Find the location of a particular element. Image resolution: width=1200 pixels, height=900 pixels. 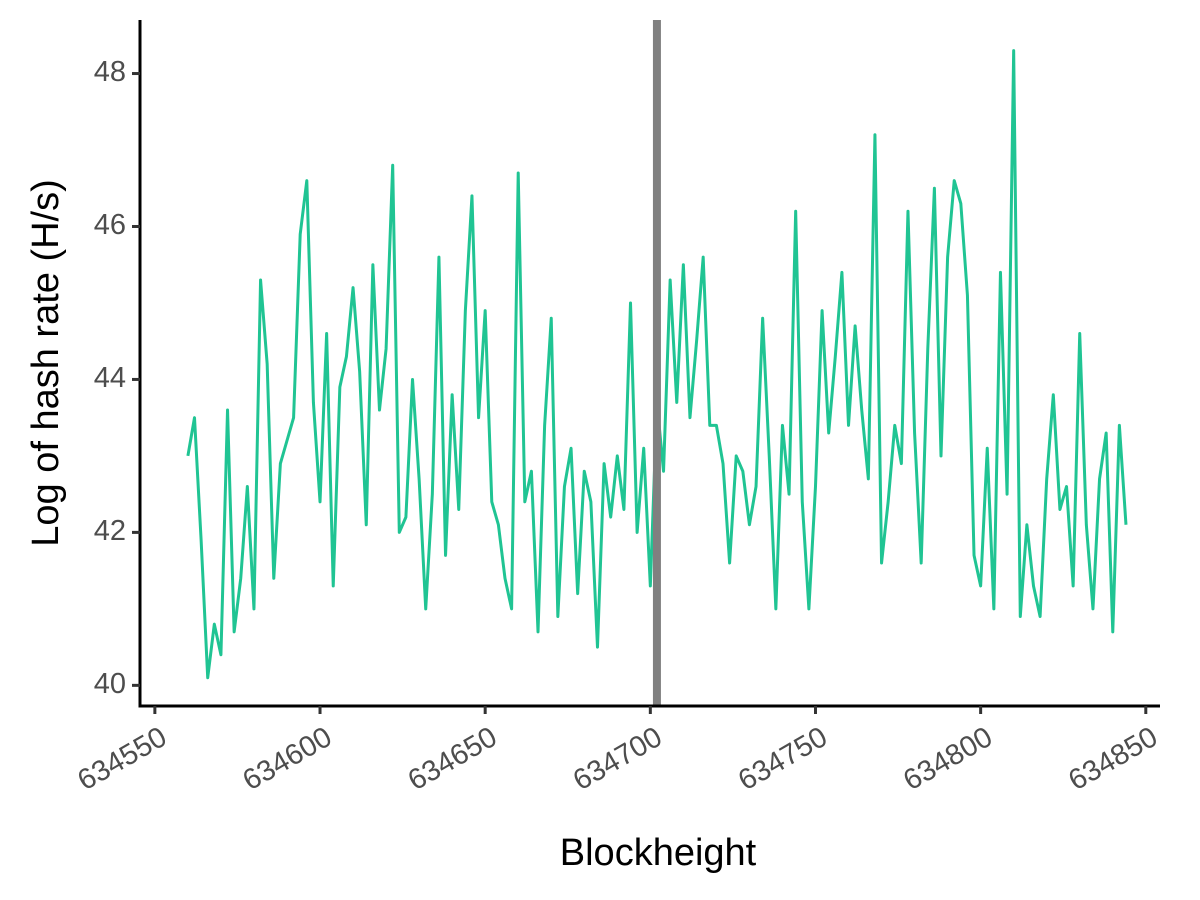

x-tick-label: 634700 is located at coordinates (618, 759).